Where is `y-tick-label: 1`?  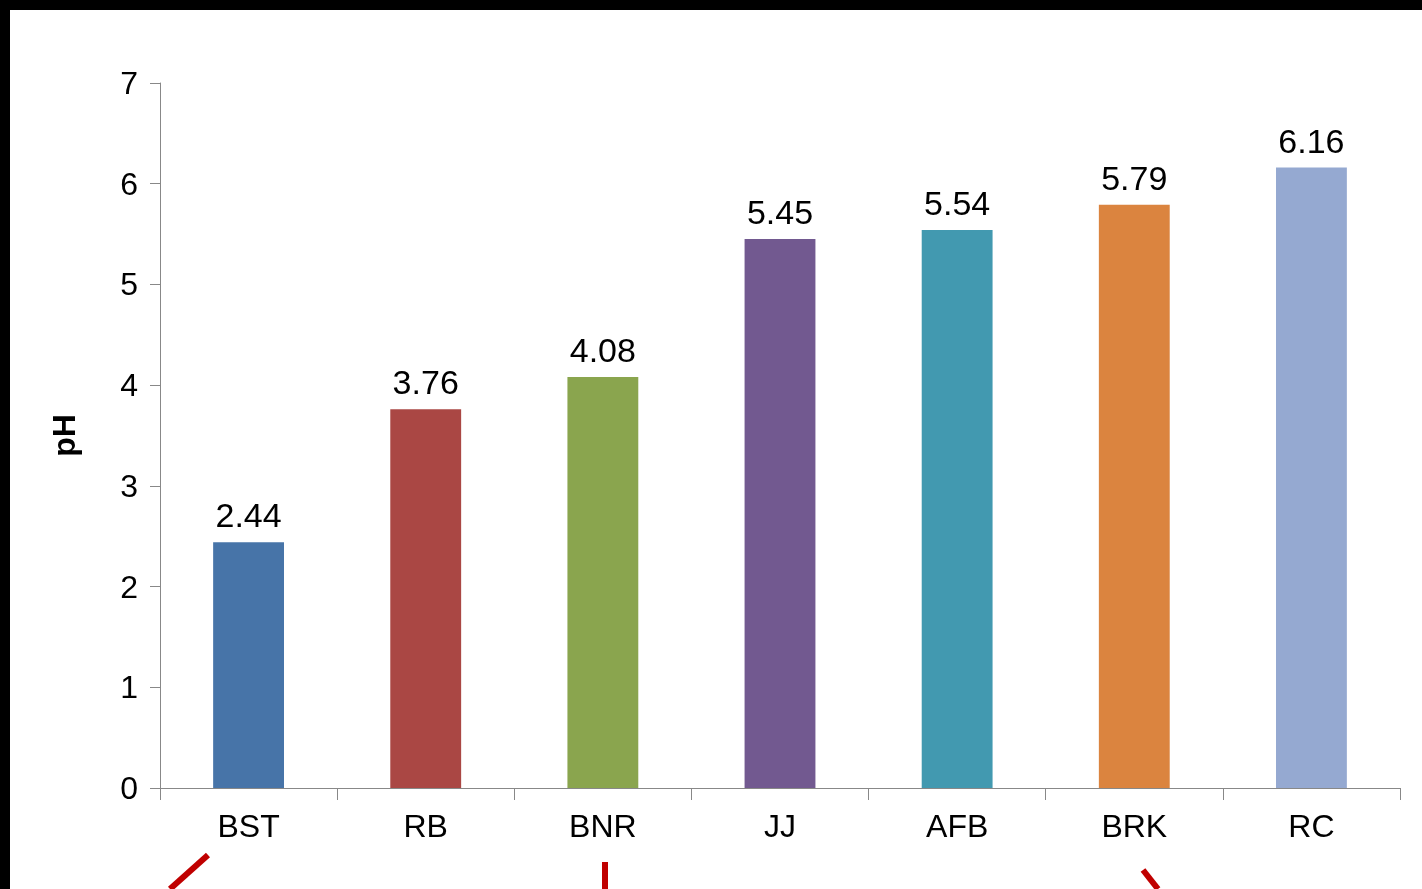 y-tick-label: 1 is located at coordinates (129, 687).